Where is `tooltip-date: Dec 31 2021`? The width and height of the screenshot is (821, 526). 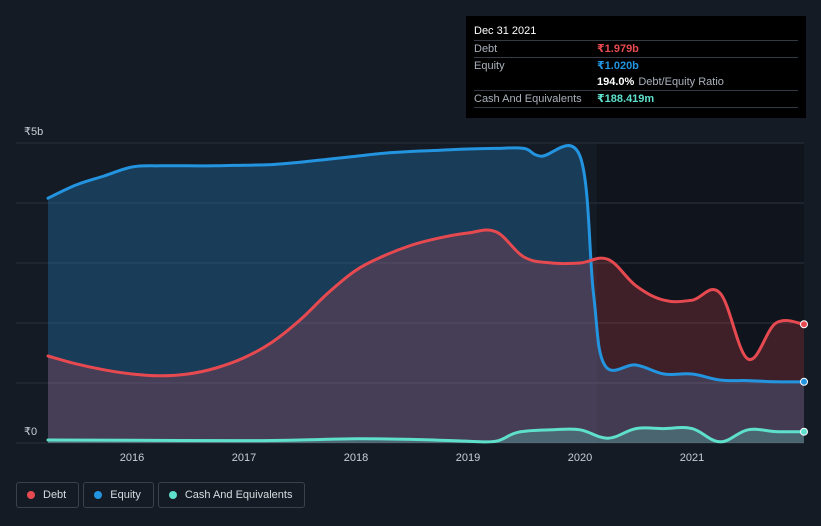
tooltip-date: Dec 31 2021 is located at coordinates (636, 31).